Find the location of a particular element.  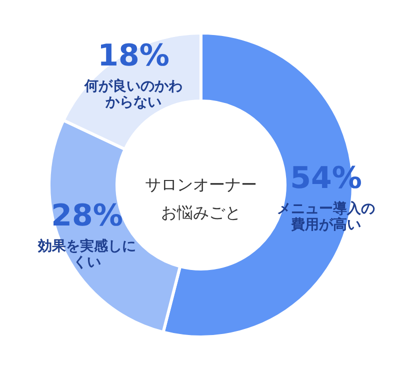

slice-label: 何が良いのかわからない is located at coordinates (132, 94).